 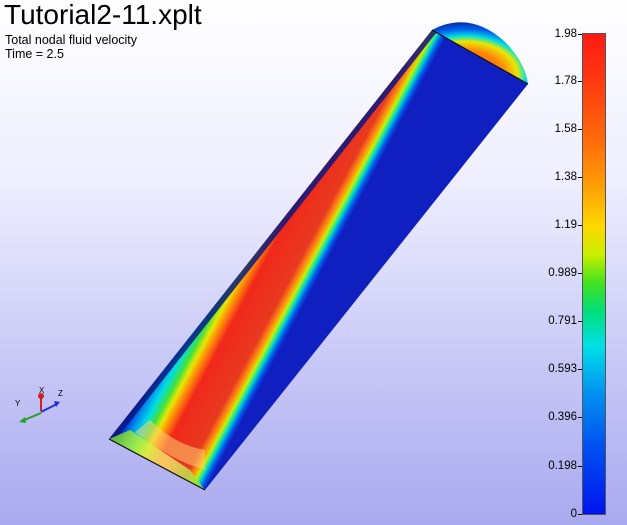 What do you see at coordinates (170, 445) in the screenshot?
I see `bottom-end-glow` at bounding box center [170, 445].